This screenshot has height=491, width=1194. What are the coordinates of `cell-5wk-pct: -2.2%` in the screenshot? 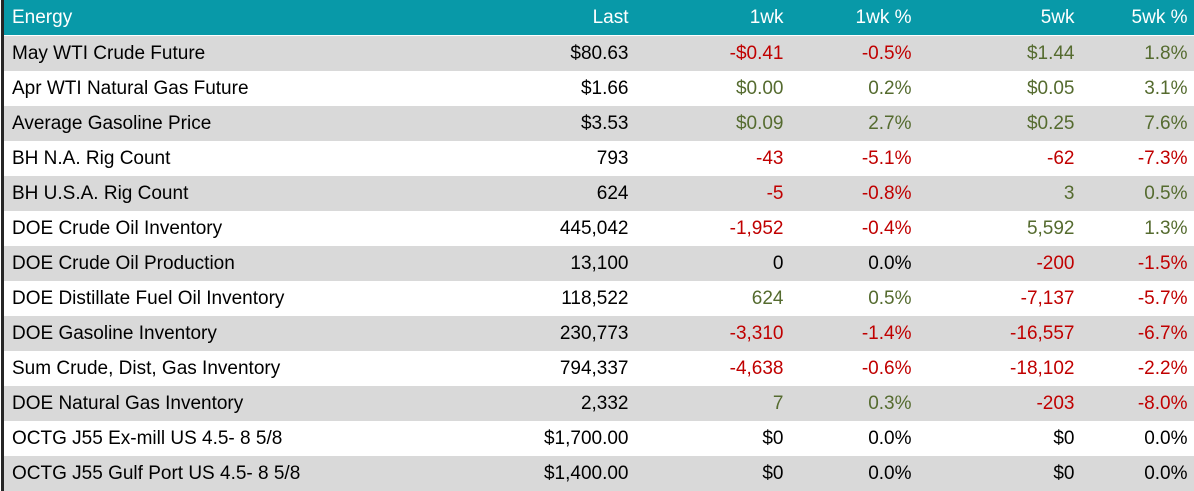 It's located at (1138, 368).